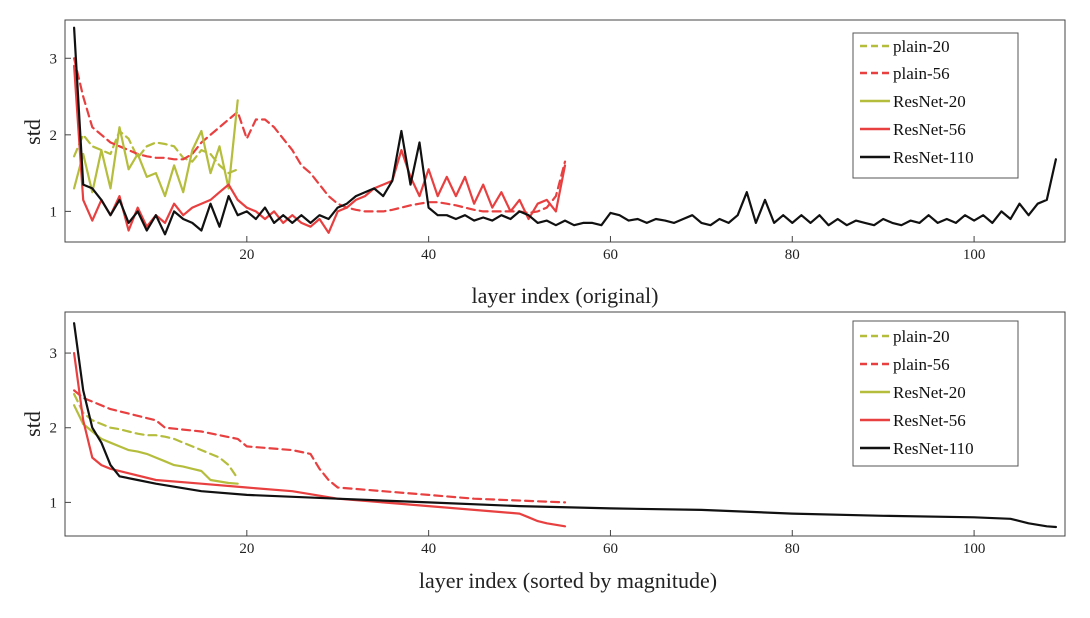 The height and width of the screenshot is (618, 1090). I want to click on x-ticks-bottom: 20 40 60 80 100, so click(612, 543).